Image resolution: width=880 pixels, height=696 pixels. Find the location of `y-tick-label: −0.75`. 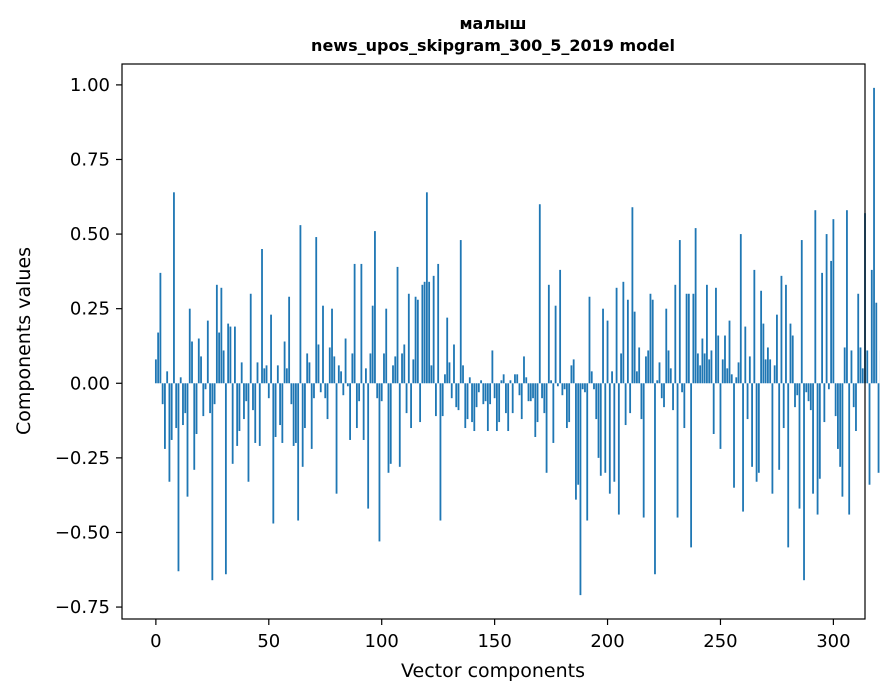

y-tick-label: −0.75 is located at coordinates (82, 607).